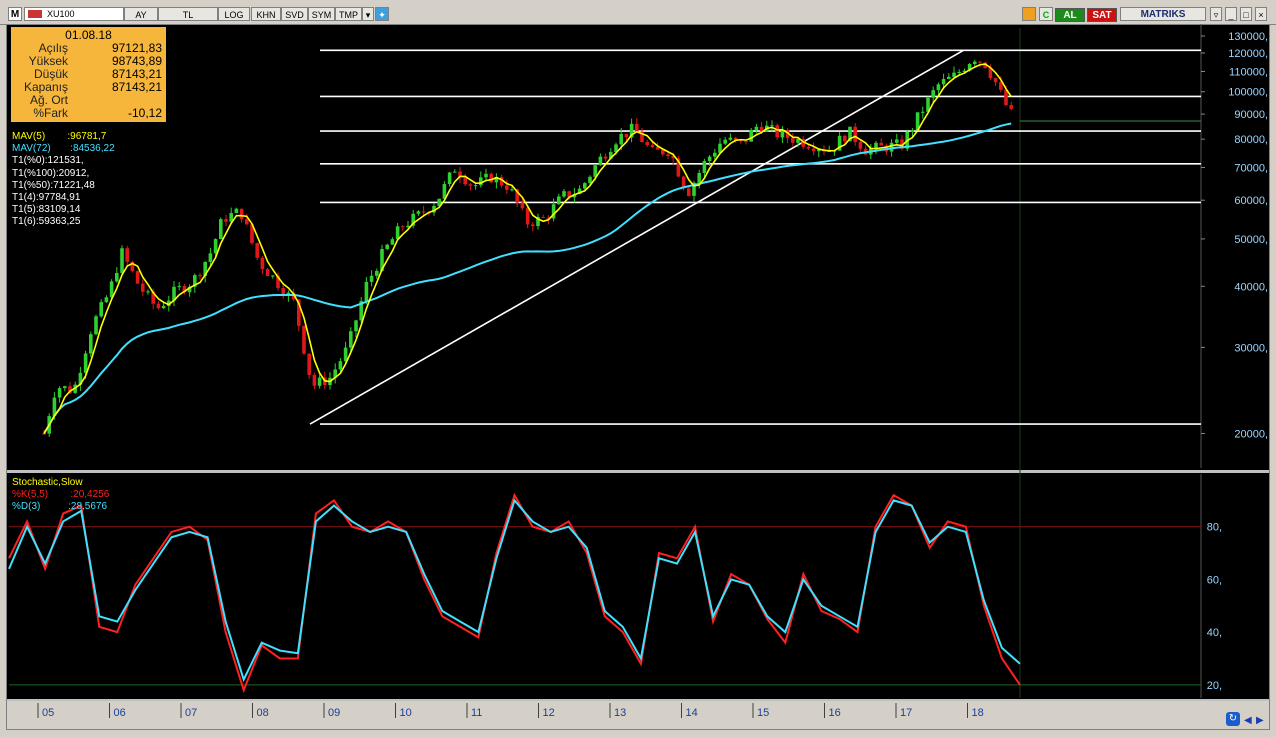 The height and width of the screenshot is (737, 1276). I want to click on info-row: Ağ. Ort, so click(88, 100).